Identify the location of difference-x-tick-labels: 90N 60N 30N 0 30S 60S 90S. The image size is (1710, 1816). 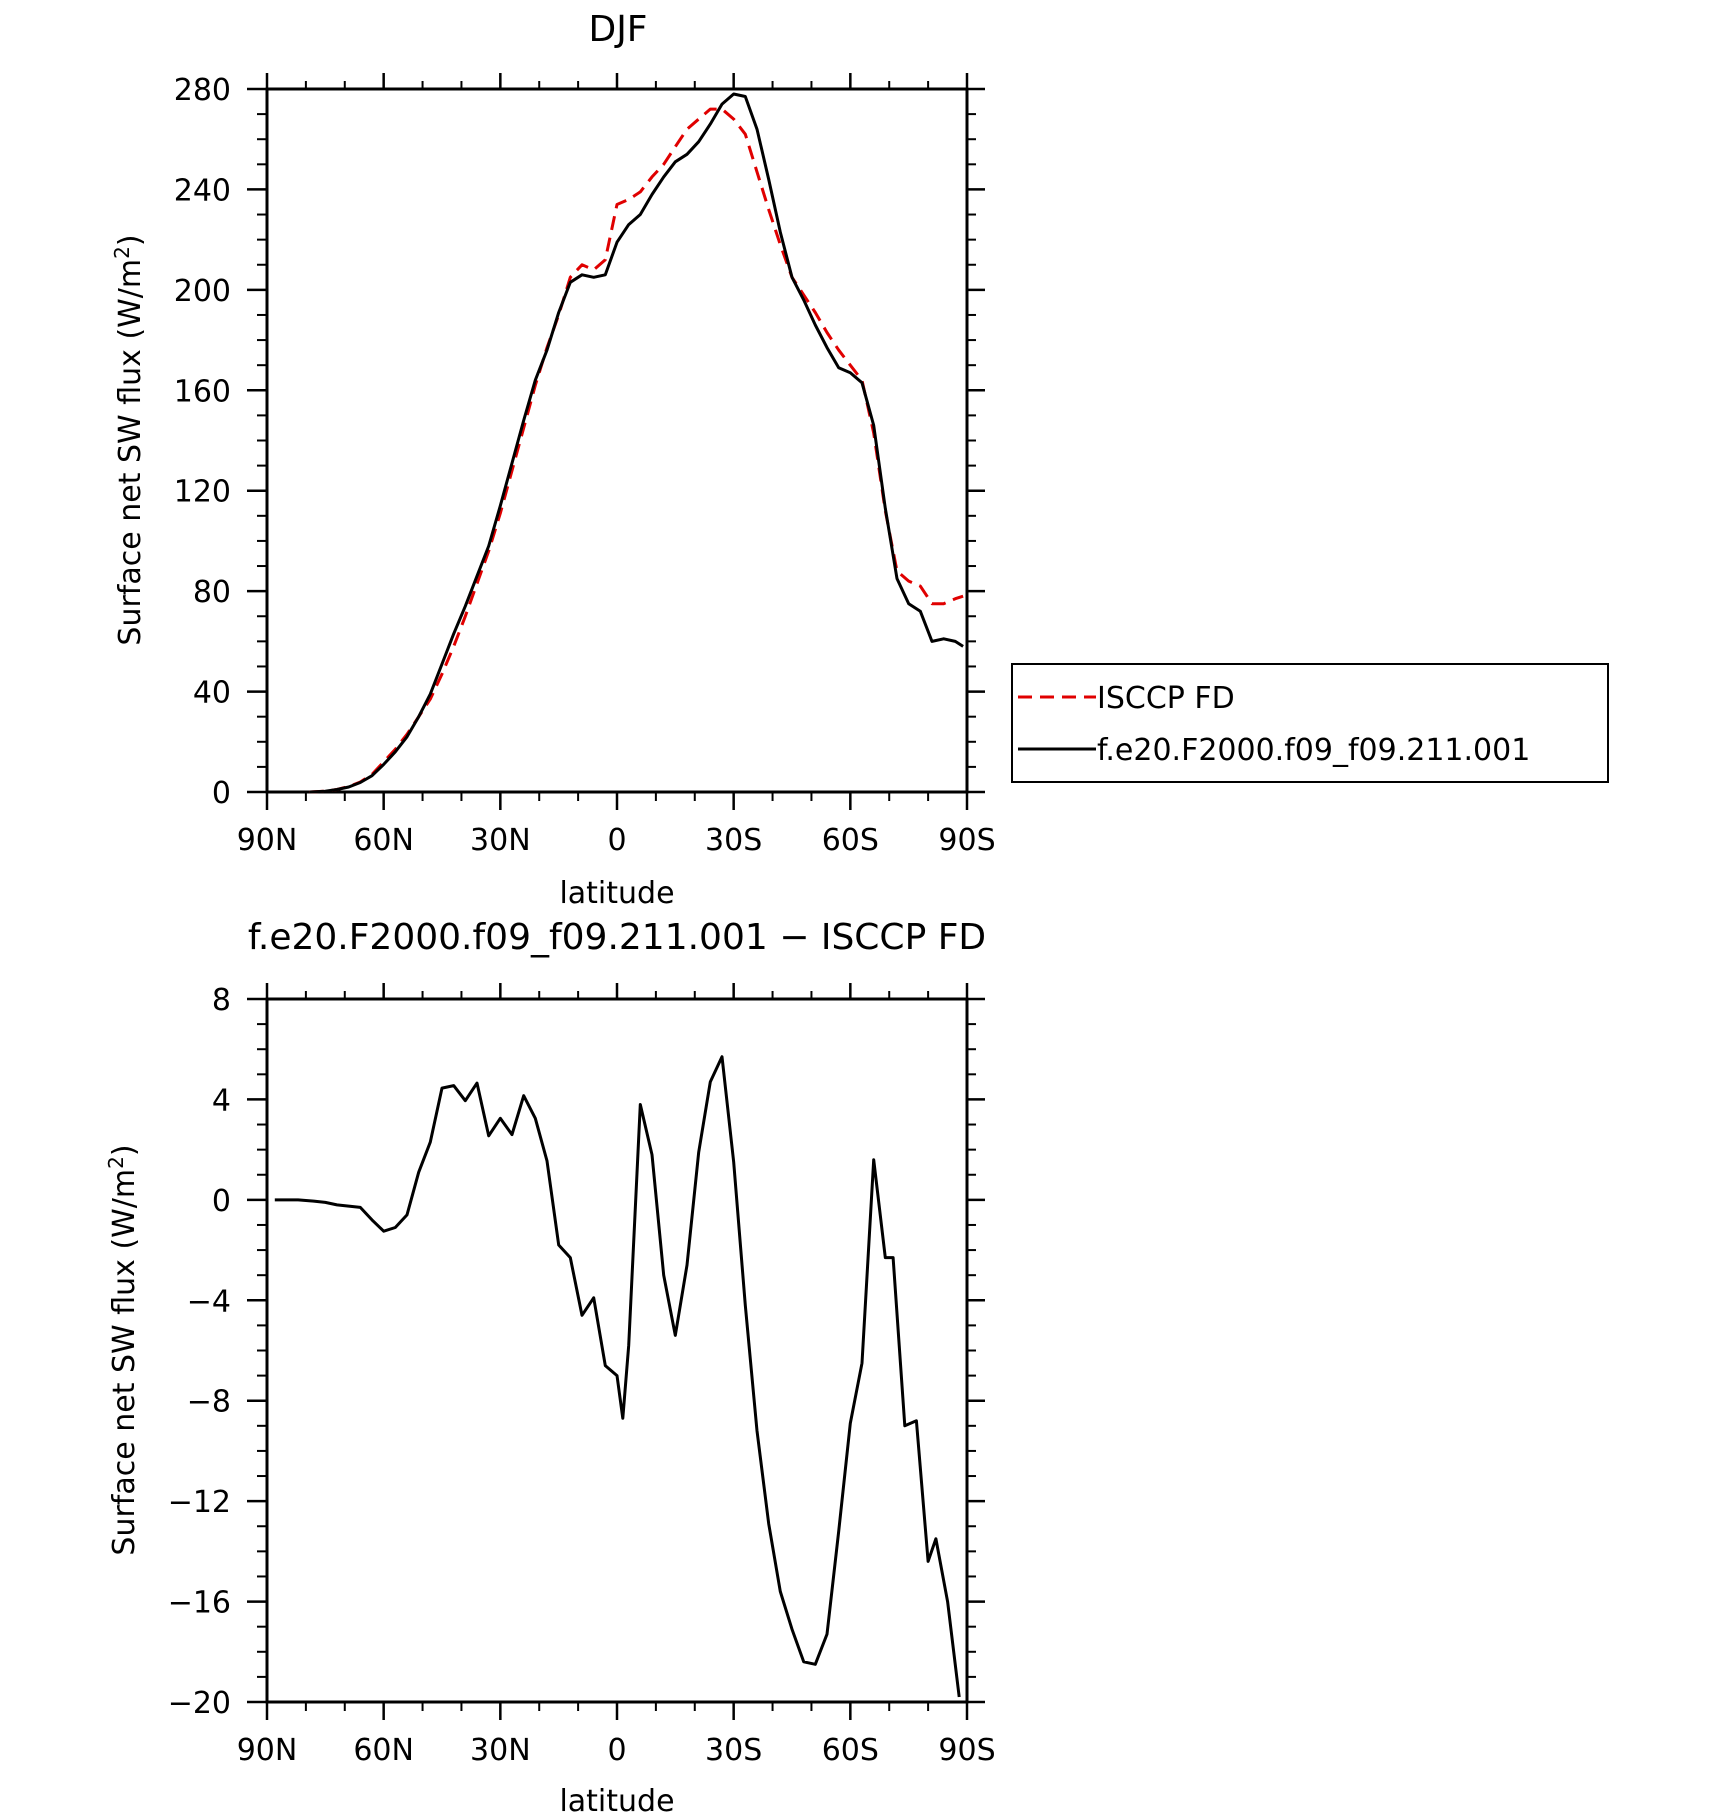
(616, 1750).